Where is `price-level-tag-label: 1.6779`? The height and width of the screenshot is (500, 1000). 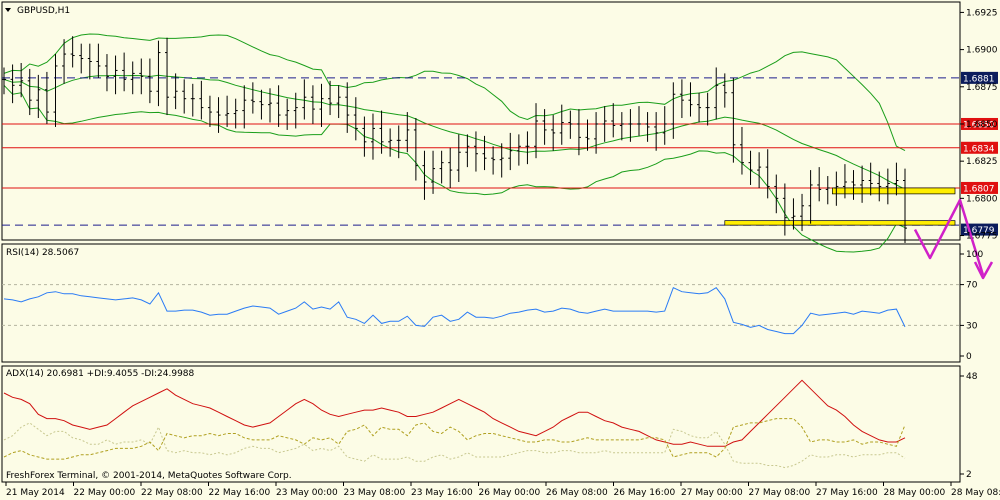
price-level-tag-label: 1.6779 is located at coordinates (979, 231).